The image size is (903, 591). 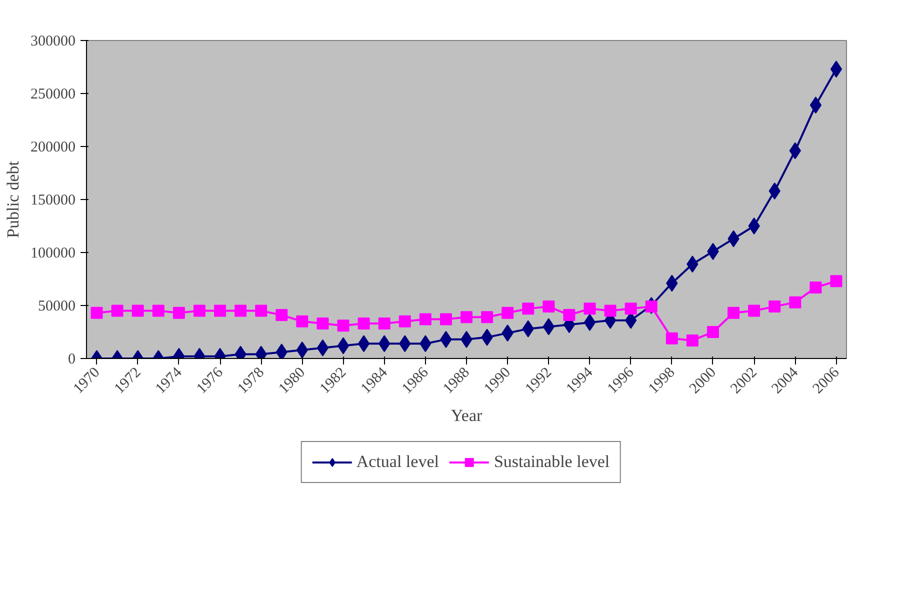 I want to click on y-tick-label: 100000, so click(x=53, y=254).